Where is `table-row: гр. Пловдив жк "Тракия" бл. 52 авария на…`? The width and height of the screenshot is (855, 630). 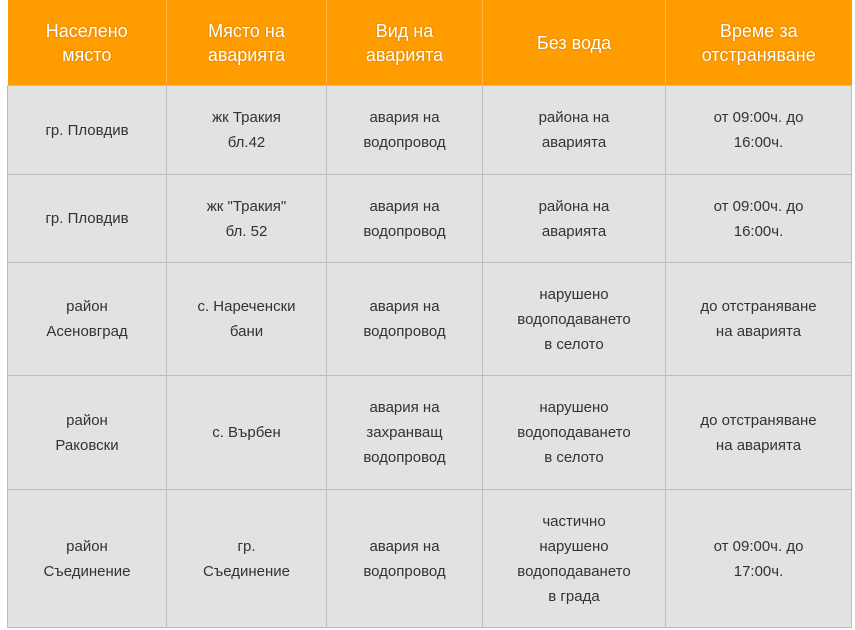 table-row: гр. Пловдив жк "Тракия" бл. 52 авария на… is located at coordinates (429, 218).